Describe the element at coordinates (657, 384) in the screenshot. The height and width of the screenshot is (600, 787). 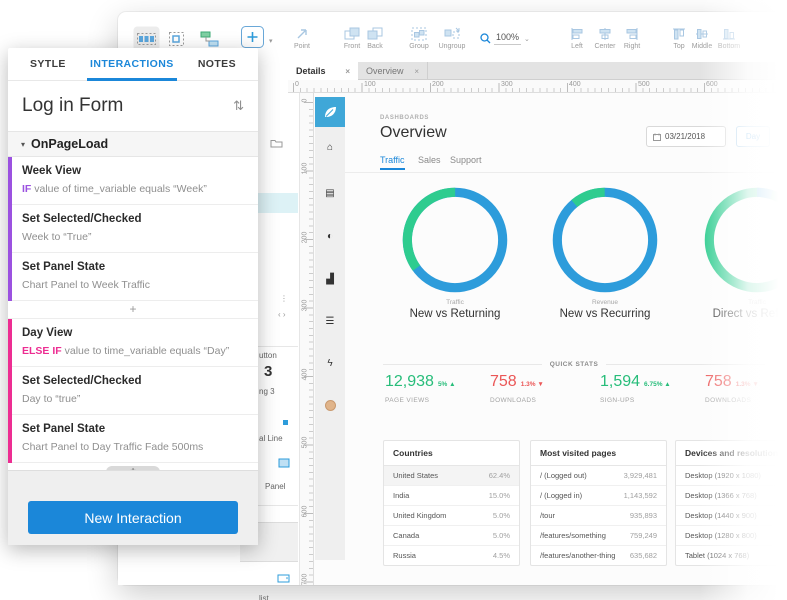
I see `stat-delta: 6.75% ▲` at that location.